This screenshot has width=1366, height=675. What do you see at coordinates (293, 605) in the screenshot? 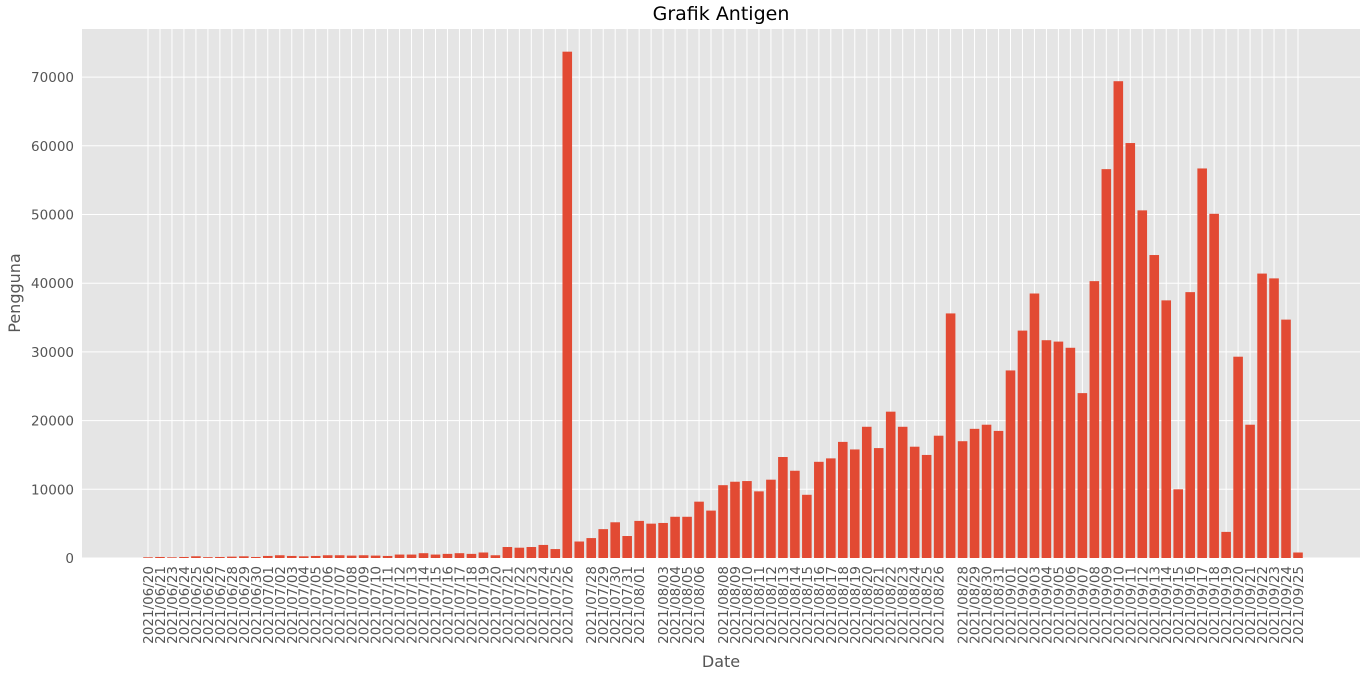
I see `x-tick-label: 2021/07/03` at bounding box center [293, 605].